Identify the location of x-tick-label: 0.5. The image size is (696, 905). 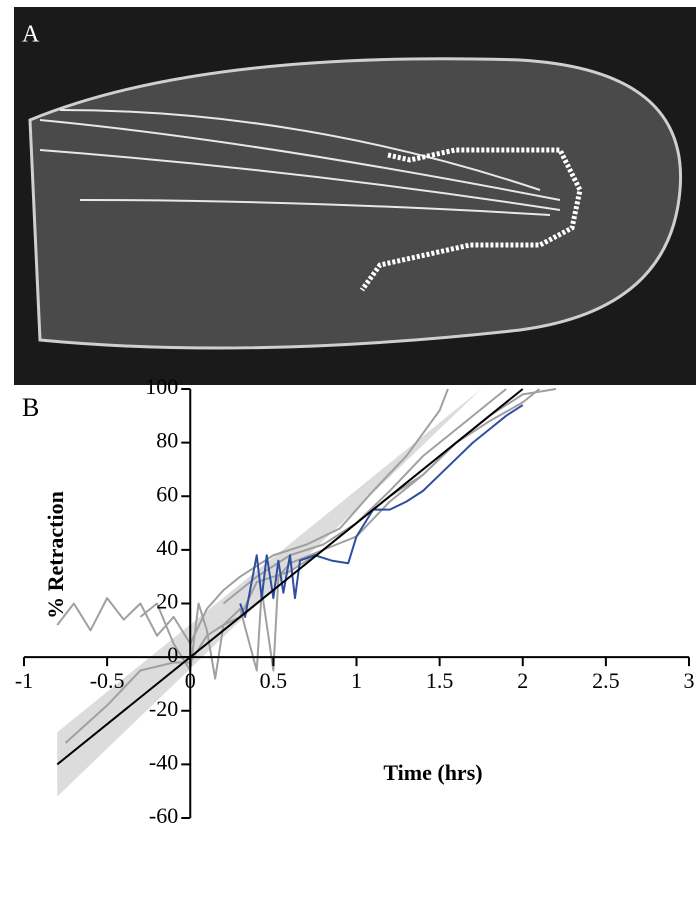
(274, 680).